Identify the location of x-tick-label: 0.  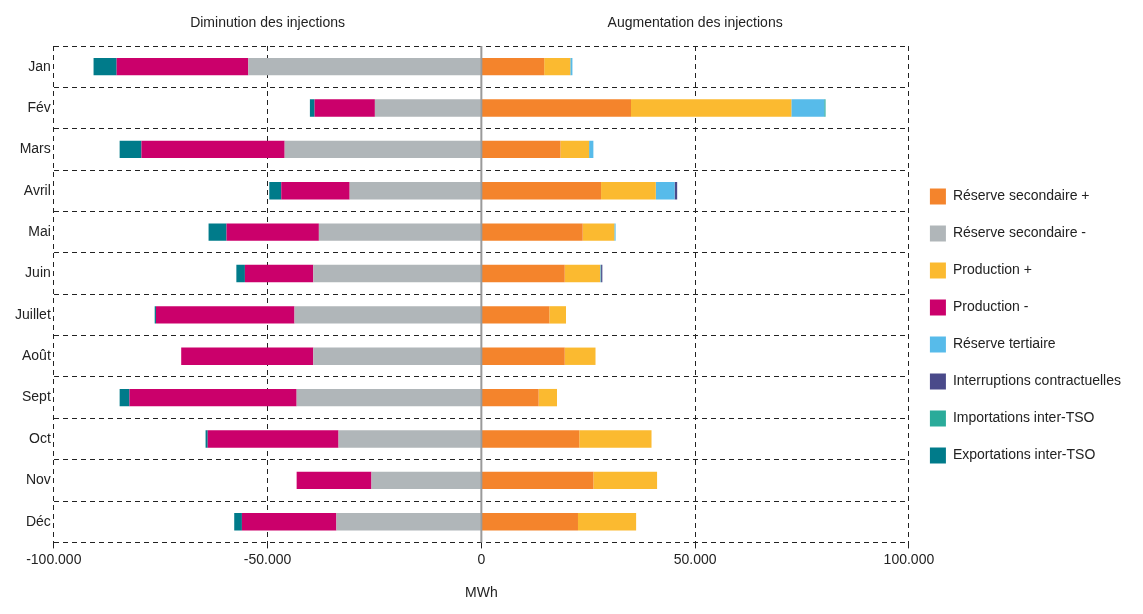
(481, 558).